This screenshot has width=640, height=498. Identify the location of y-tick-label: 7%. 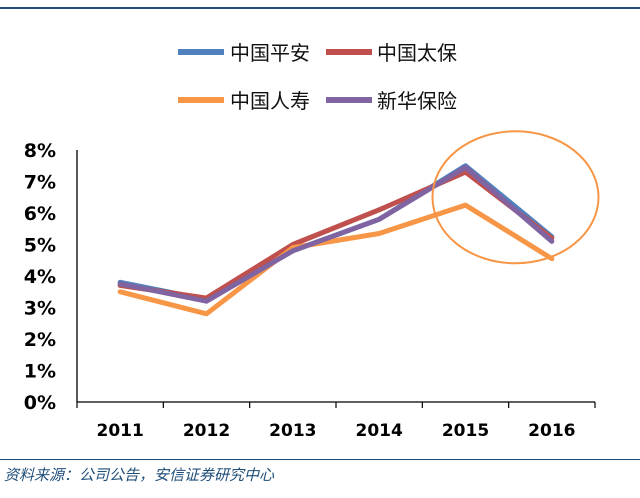
(40, 183).